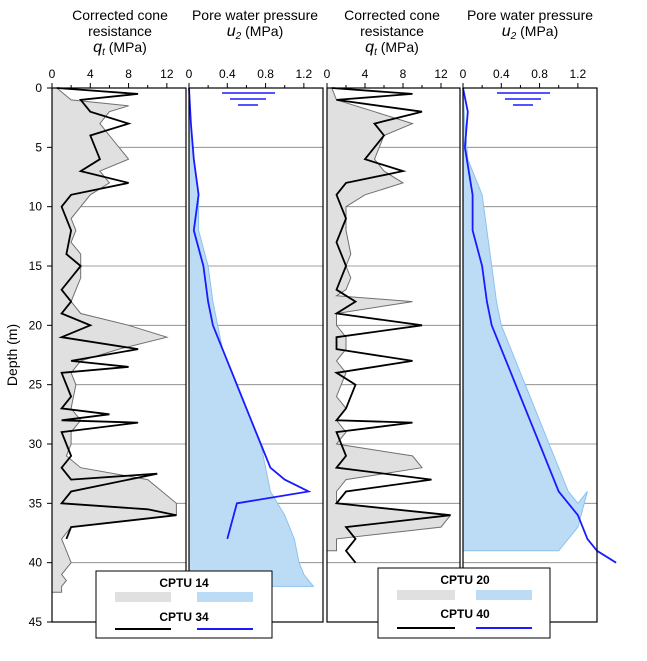 The width and height of the screenshot is (647, 661). Describe the element at coordinates (465, 580) in the screenshot. I see `legend-right-entry-a: CPTU 20` at that location.